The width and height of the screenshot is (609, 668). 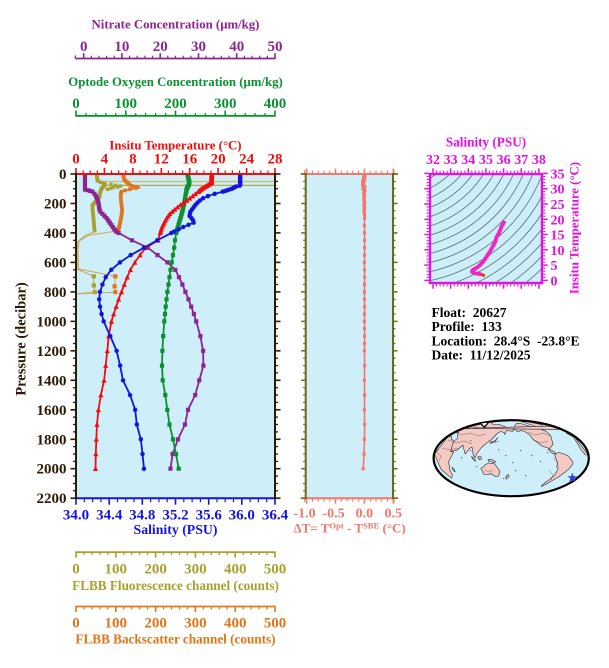 What do you see at coordinates (333, 513) in the screenshot?
I see `svg-text: -0.5` at bounding box center [333, 513].